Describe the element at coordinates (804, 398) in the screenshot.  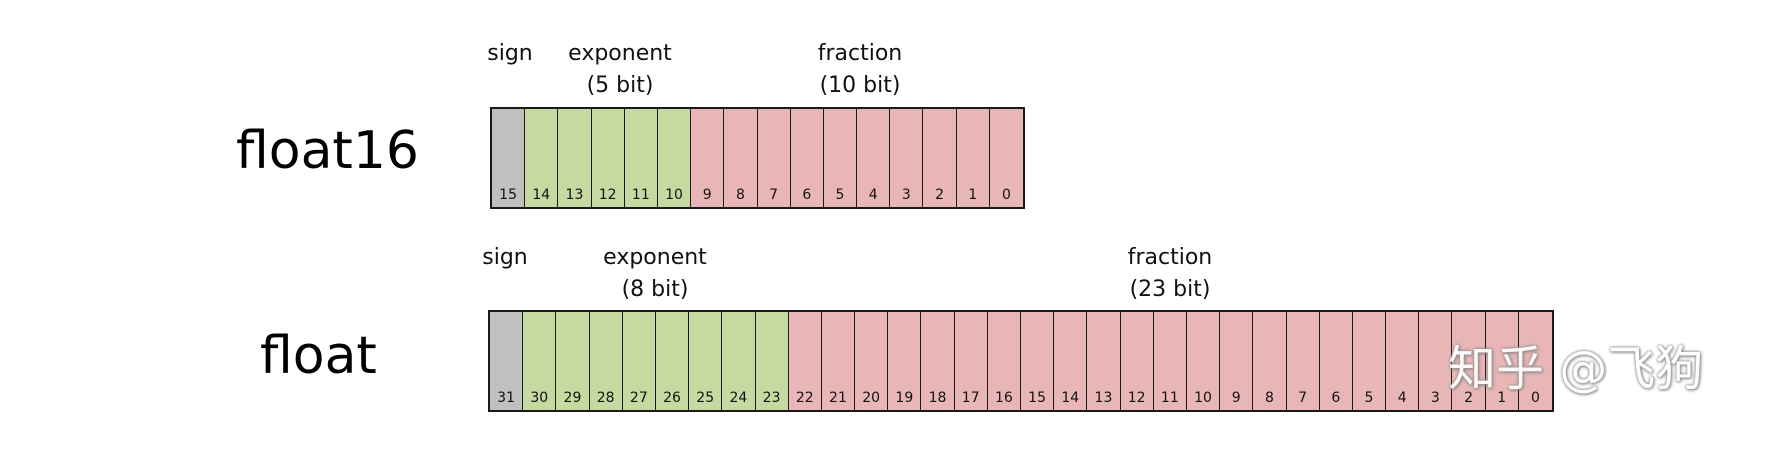
I see `bit-number: 22` at that location.